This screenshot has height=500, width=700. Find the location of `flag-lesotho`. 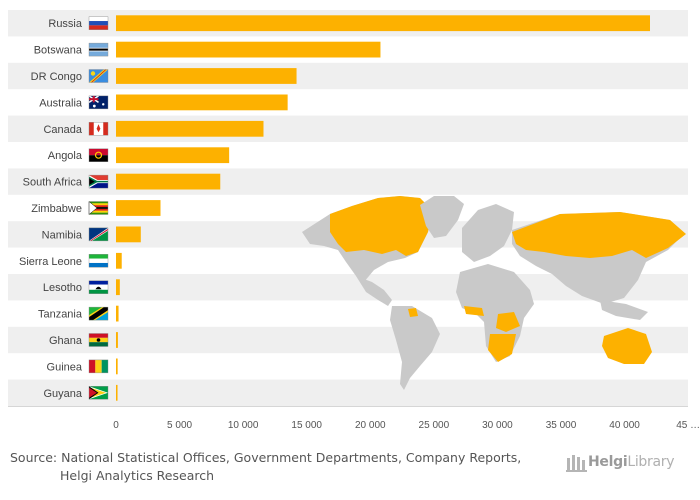

flag-lesotho is located at coordinates (98, 287).